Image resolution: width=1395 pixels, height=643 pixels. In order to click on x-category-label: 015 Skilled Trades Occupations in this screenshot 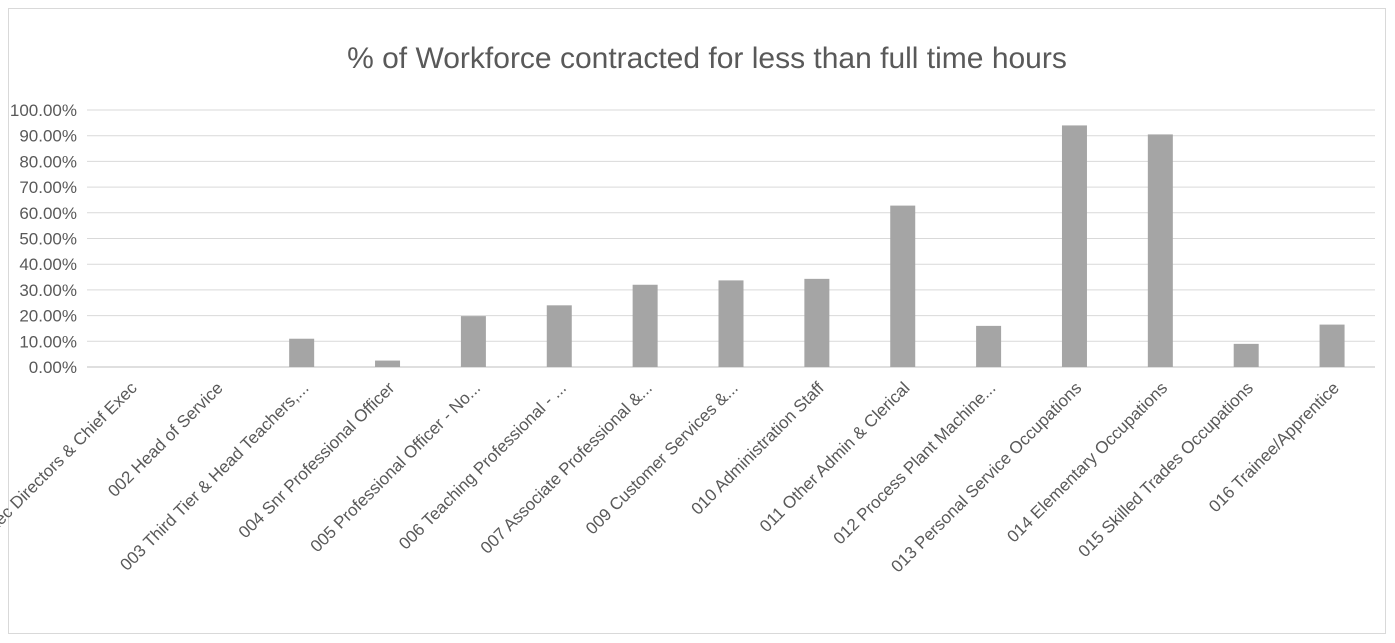, I will do `click(1166, 469)`.